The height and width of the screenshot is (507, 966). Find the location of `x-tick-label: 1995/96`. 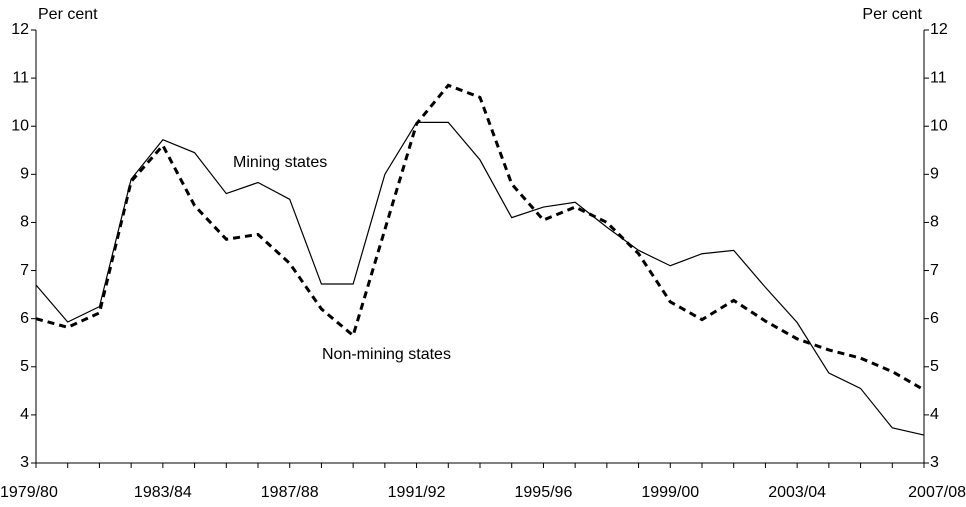

x-tick-label: 1995/96 is located at coordinates (544, 492).